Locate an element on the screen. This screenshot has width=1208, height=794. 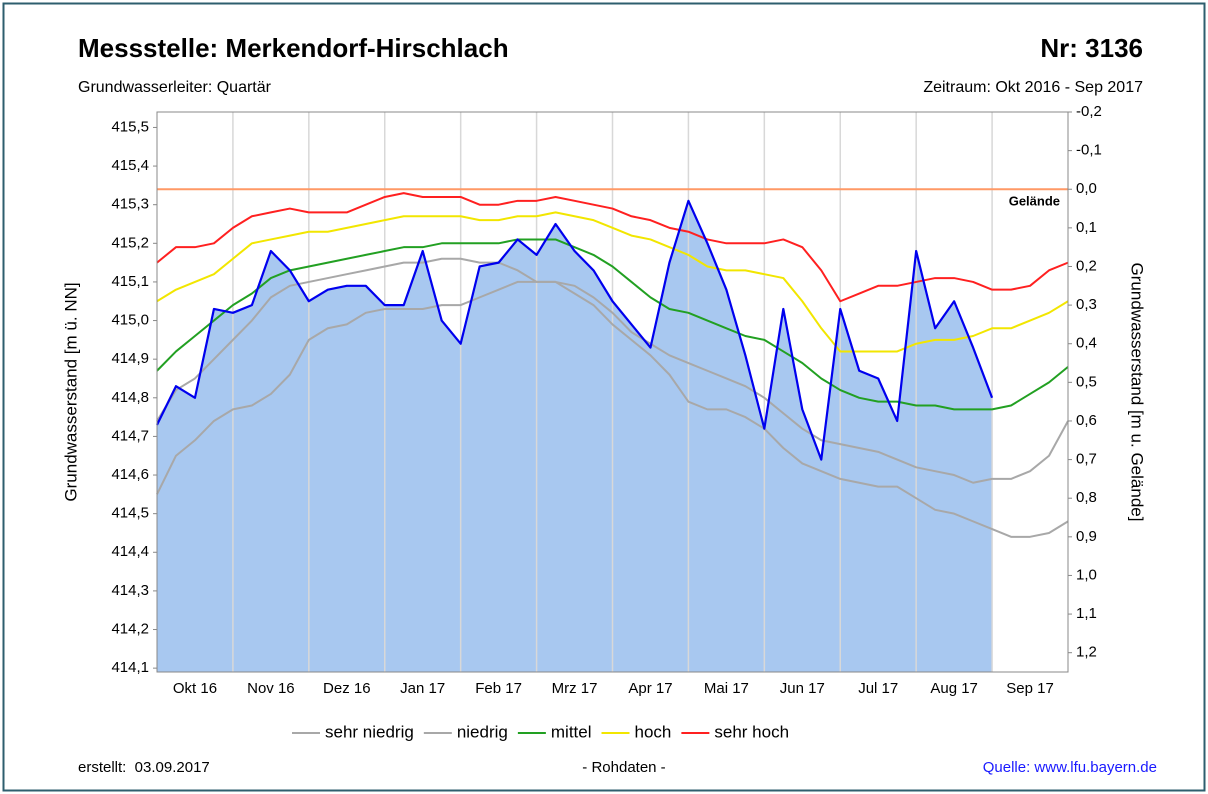
reference-label: Gelände is located at coordinates (1034, 201).